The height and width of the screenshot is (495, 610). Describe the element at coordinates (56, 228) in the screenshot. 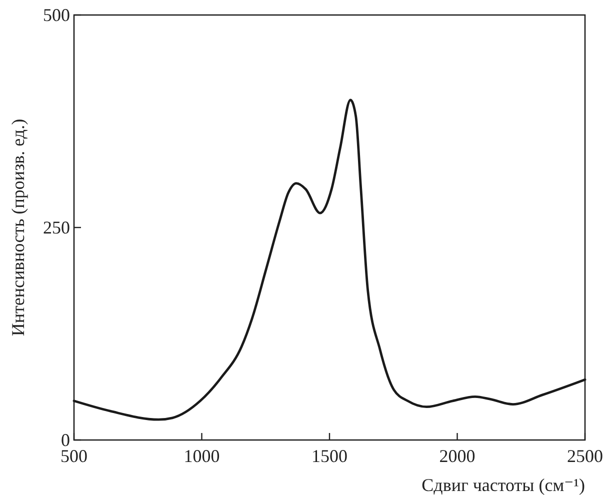

I see `y-tick-label: 250` at that location.